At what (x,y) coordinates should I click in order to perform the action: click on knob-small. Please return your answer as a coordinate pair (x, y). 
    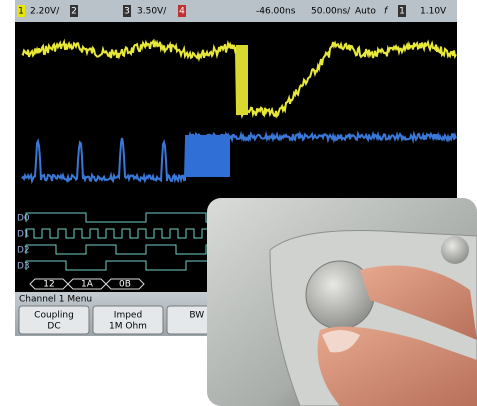
    Looking at the image, I should click on (455, 250).